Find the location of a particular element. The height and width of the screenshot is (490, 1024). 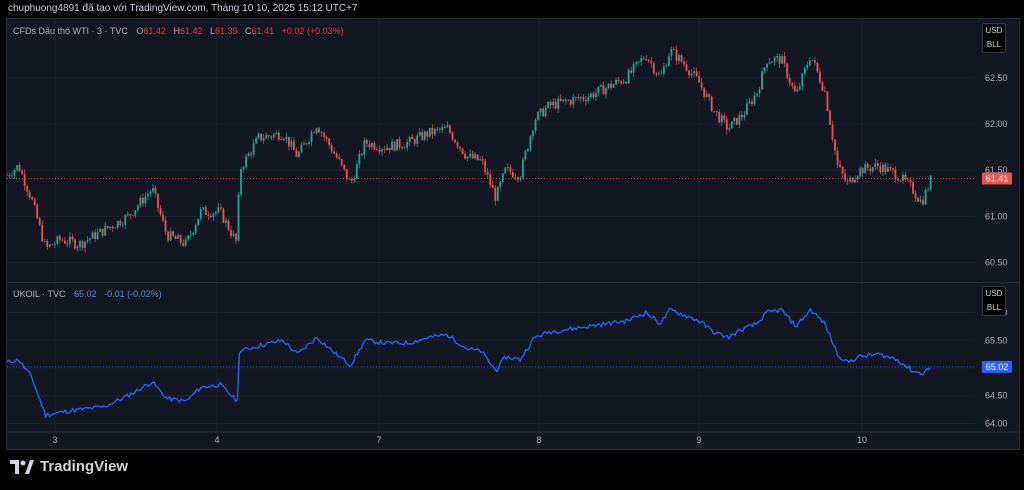

close-label: C is located at coordinates (248, 31).